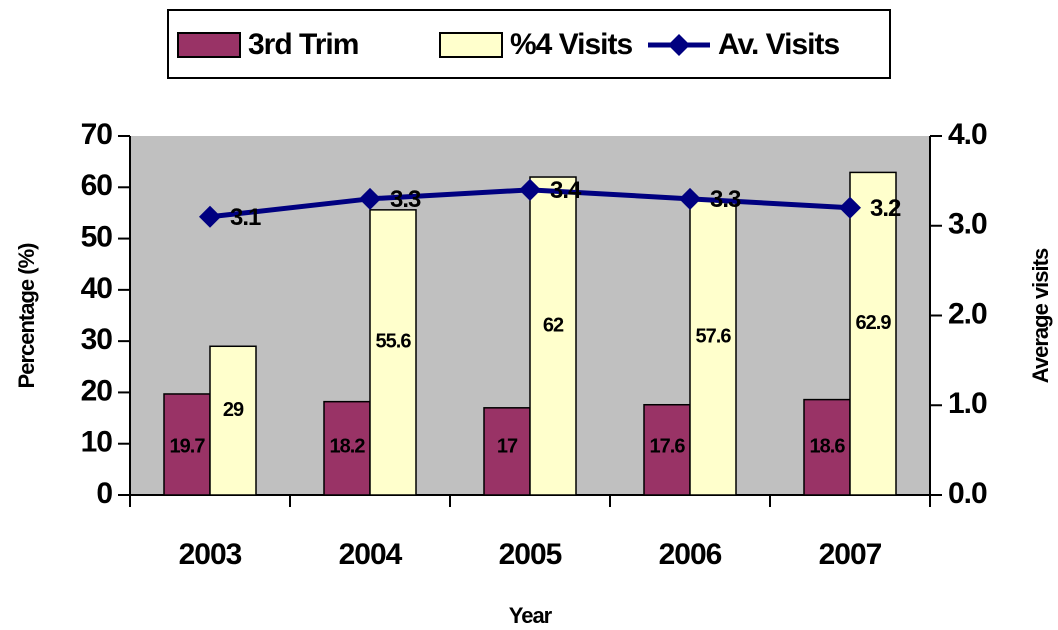 The height and width of the screenshot is (630, 1058). What do you see at coordinates (26, 316) in the screenshot?
I see `y-axis-title: Percentage (%)` at bounding box center [26, 316].